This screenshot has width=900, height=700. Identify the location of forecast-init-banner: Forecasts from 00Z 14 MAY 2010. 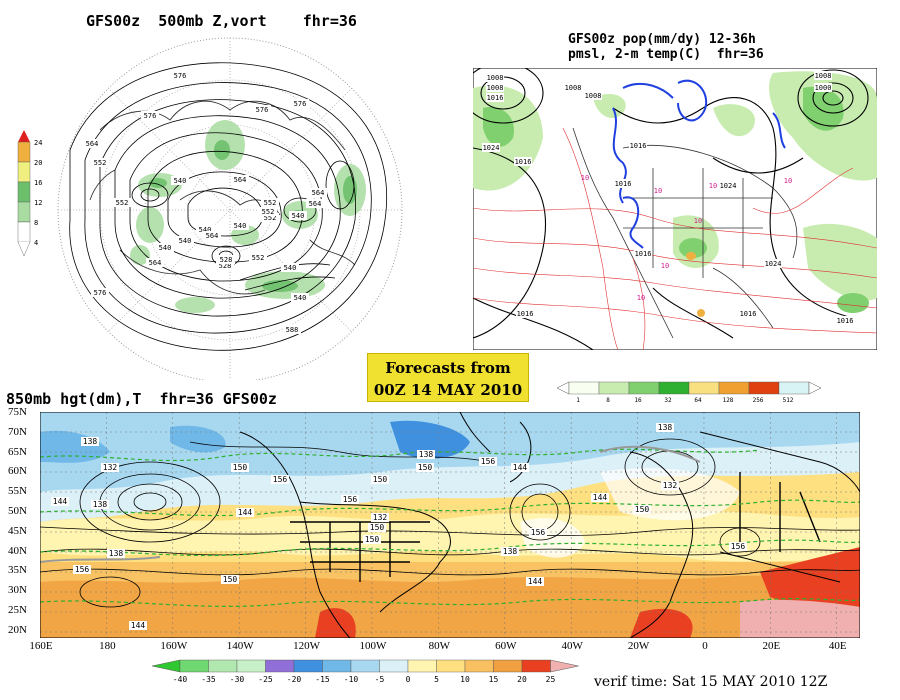
(448, 377).